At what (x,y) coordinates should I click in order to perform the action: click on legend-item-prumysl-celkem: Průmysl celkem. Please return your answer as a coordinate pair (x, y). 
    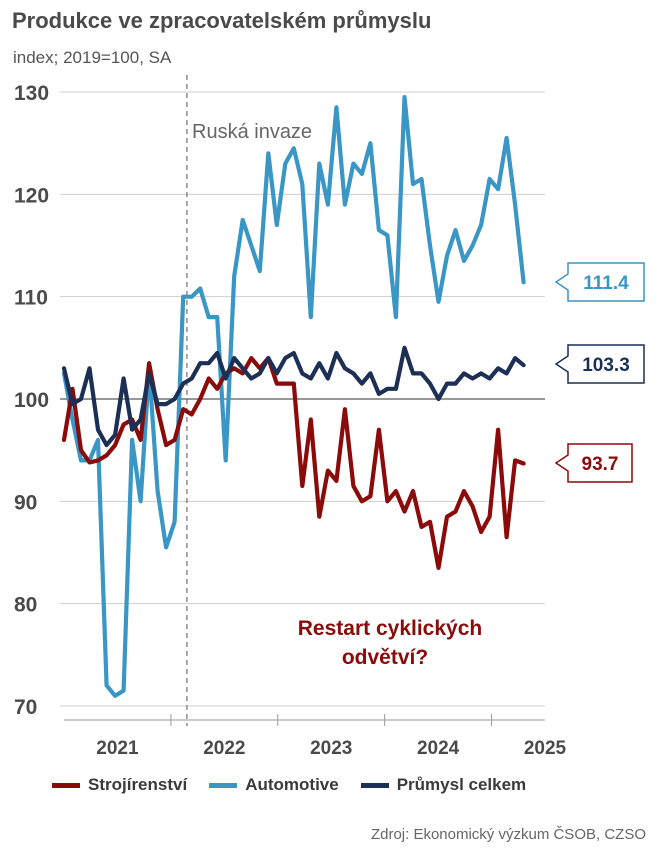
    Looking at the image, I should click on (443, 785).